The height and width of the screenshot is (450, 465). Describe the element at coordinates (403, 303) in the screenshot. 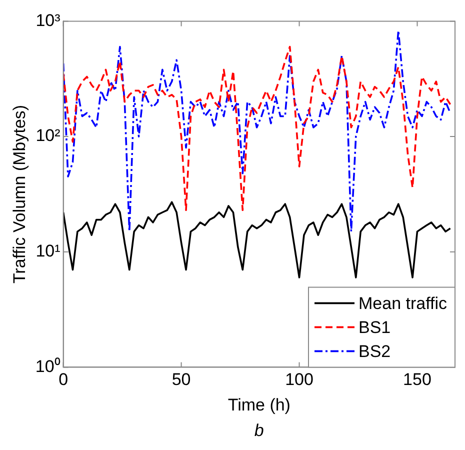

I see `legend-label: Mean traffic` at that location.